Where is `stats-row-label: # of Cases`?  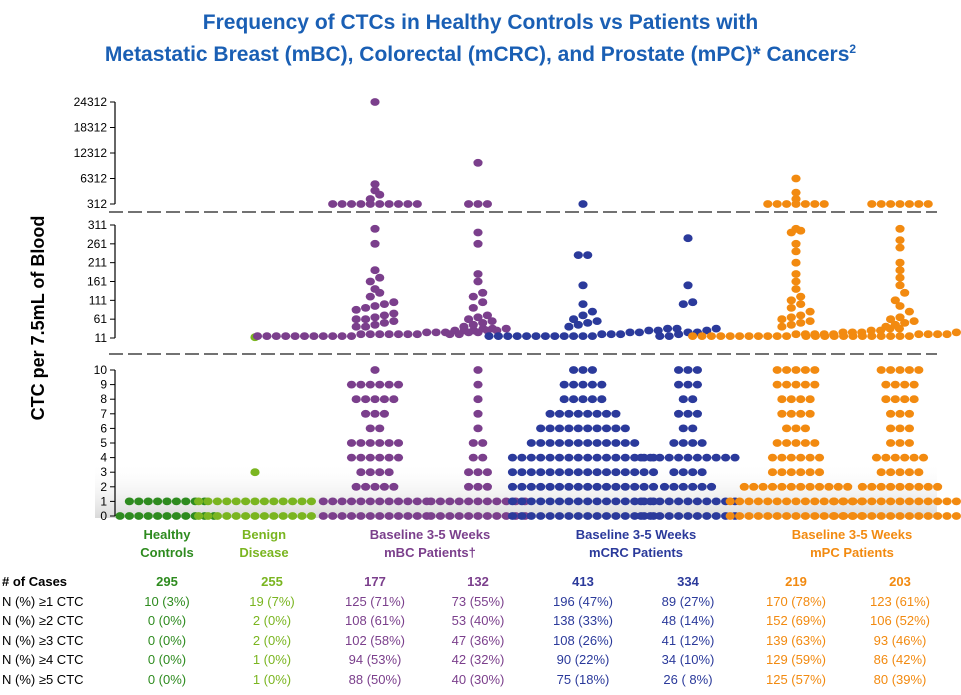
stats-row-label: # of Cases is located at coordinates (35, 581).